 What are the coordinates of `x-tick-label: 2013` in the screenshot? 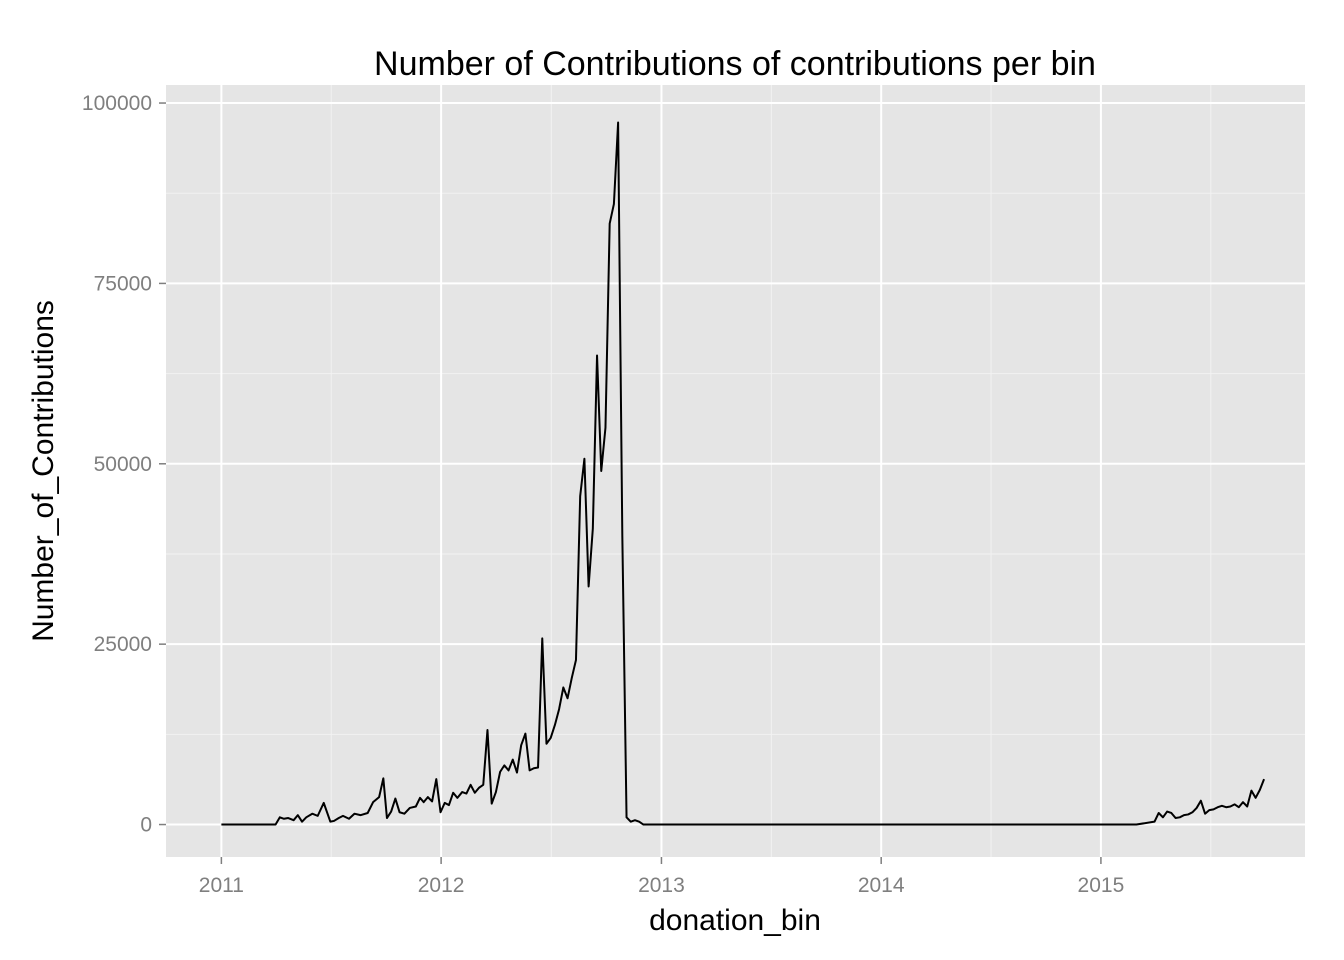 It's located at (661, 885).